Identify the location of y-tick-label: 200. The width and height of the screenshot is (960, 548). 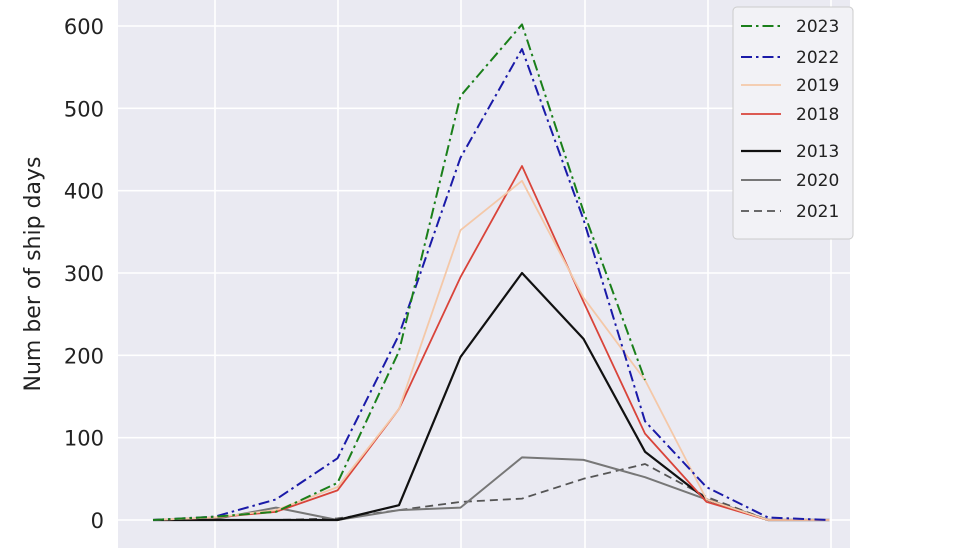
(84, 356).